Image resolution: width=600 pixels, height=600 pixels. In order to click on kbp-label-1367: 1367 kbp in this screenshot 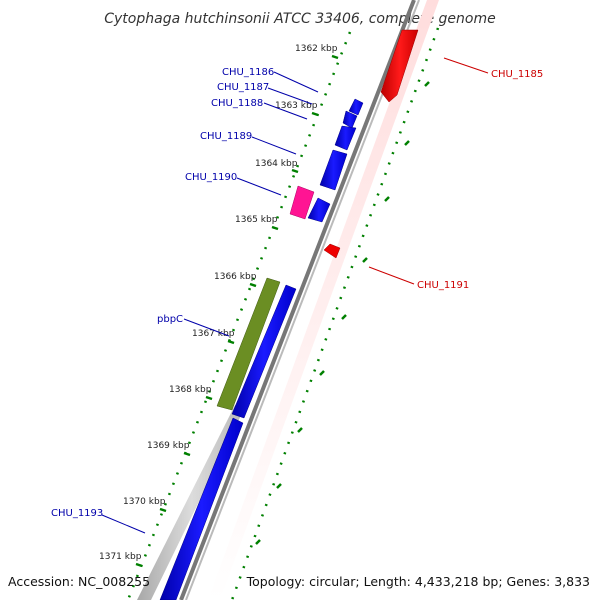, I will do `click(213, 334)`.